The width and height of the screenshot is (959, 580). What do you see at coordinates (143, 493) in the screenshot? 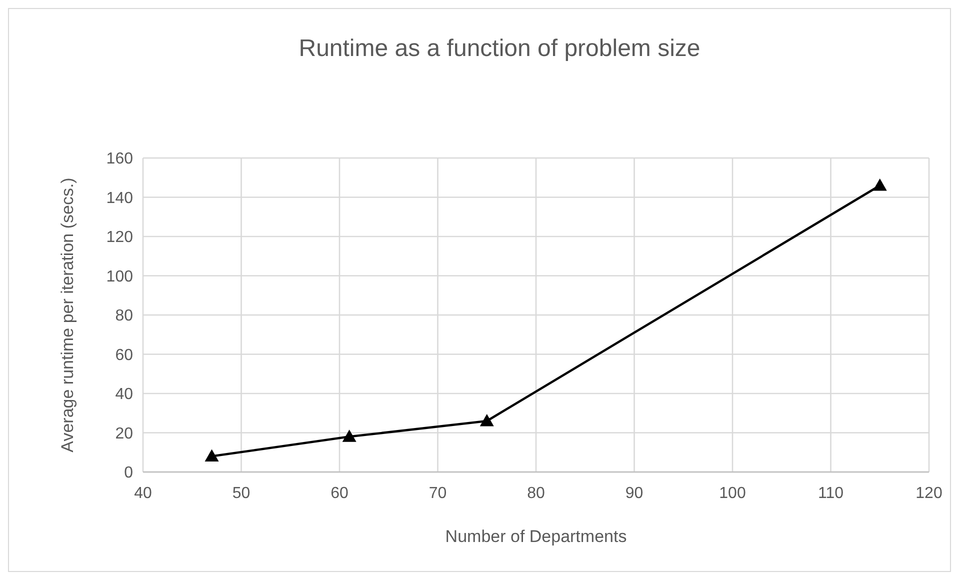
I see `x-tick-label: 40` at bounding box center [143, 493].